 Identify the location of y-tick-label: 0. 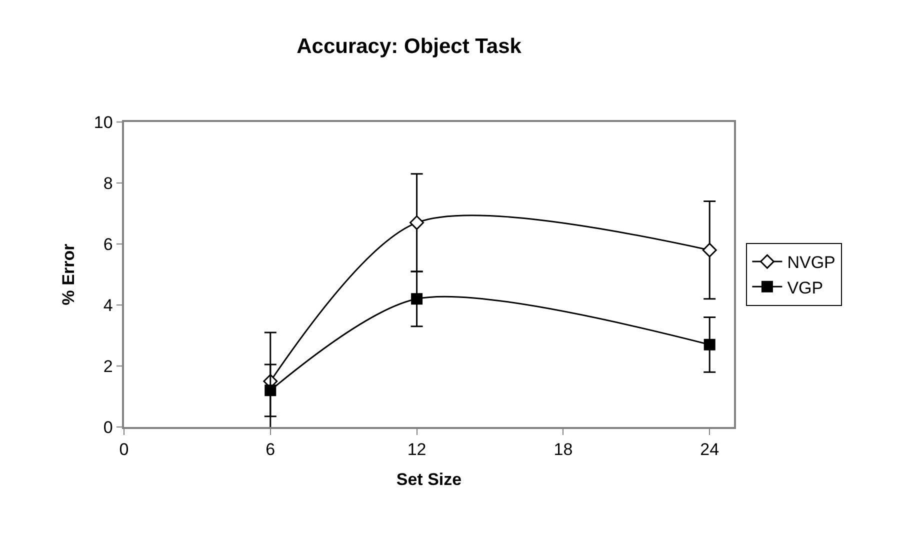
(108, 427).